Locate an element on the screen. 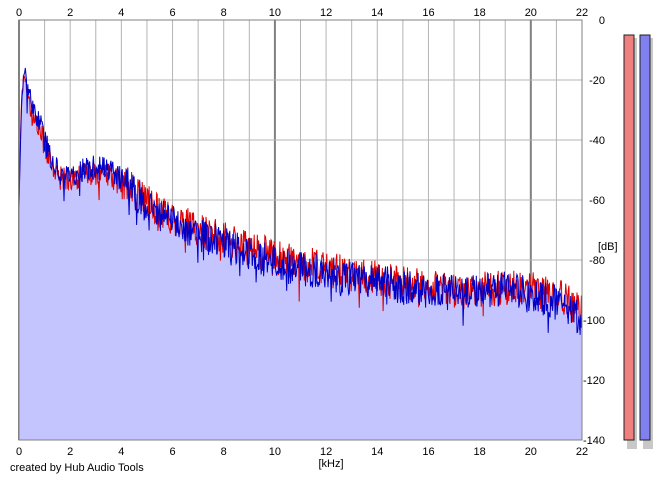  y-tick-label: -60 is located at coordinates (597, 201).